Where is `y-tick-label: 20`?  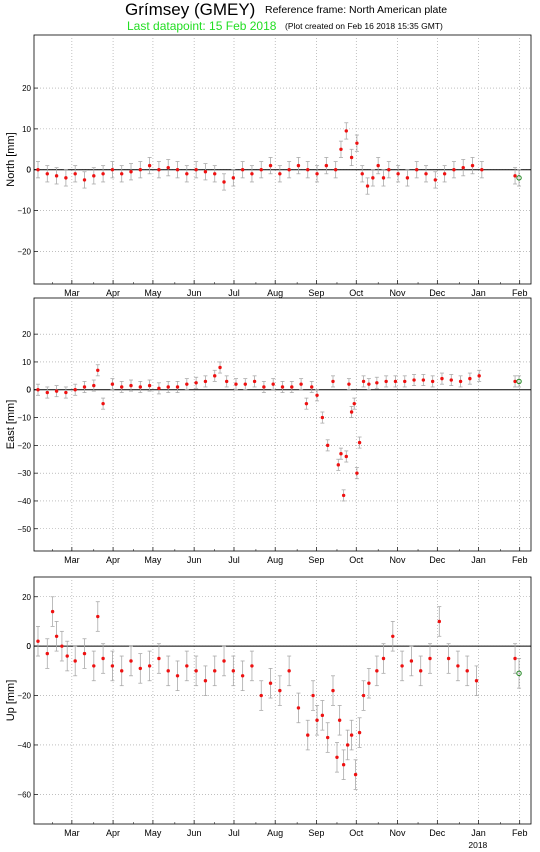
y-tick-label: 20 is located at coordinates (26, 334).